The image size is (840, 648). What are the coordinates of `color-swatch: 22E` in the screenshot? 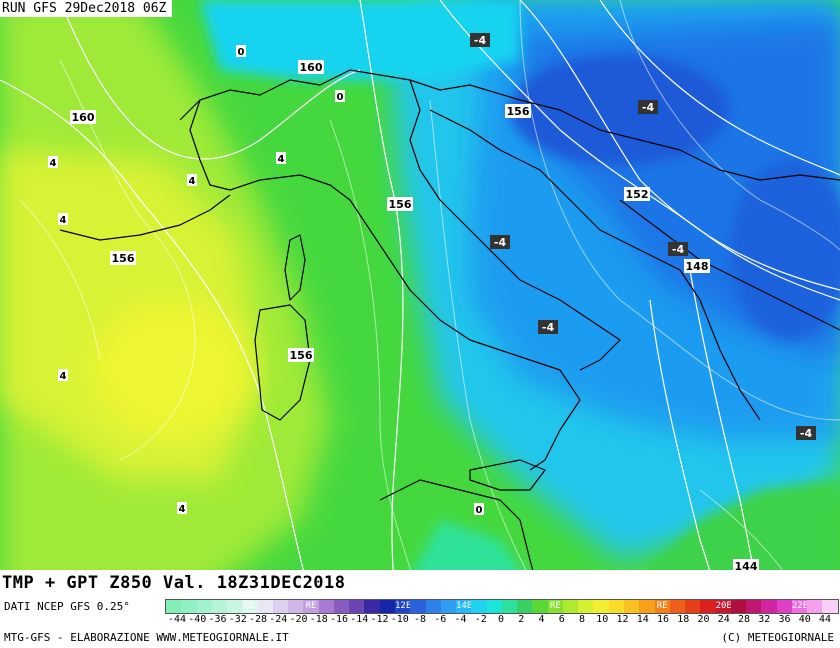 It's located at (800, 606).